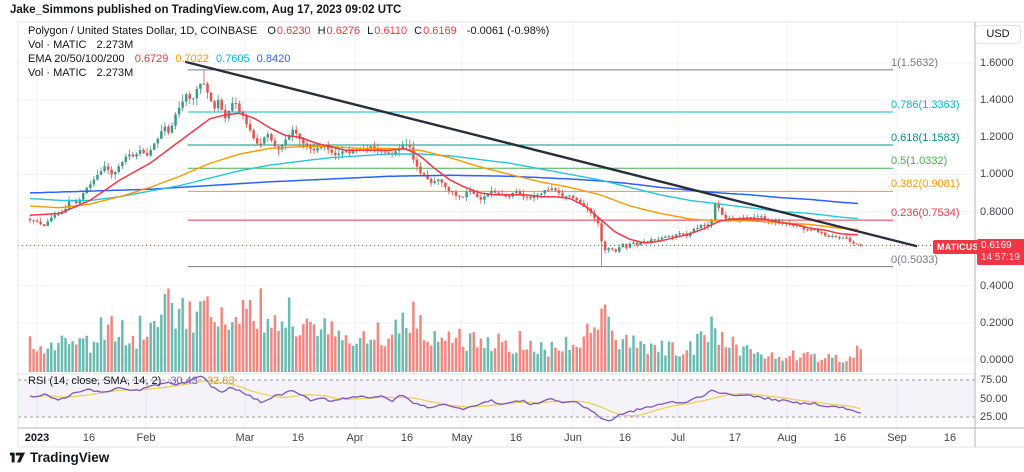 Image resolution: width=1024 pixels, height=472 pixels. Describe the element at coordinates (994, 417) in the screenshot. I see `rsi-axis-label: 25.00` at that location.